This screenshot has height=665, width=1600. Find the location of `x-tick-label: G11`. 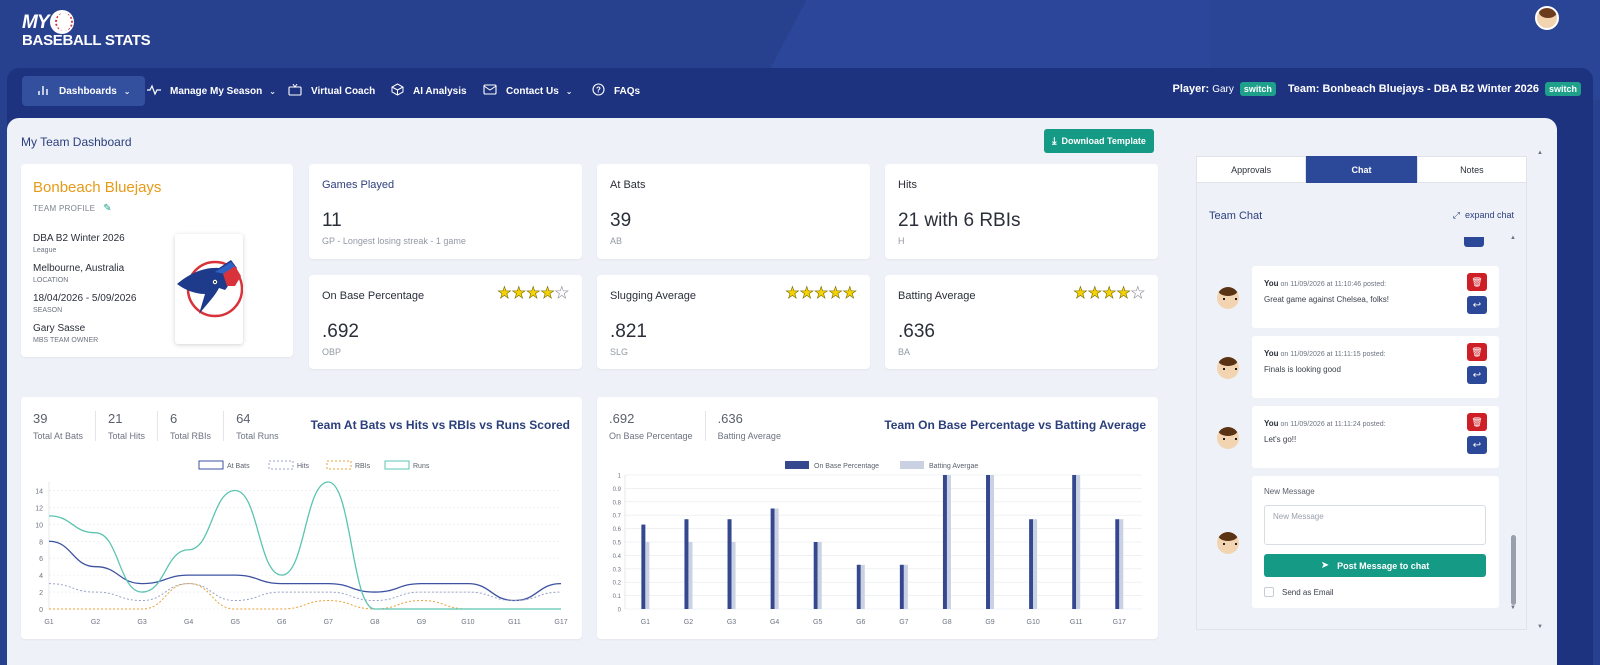

x-tick-label: G11 is located at coordinates (514, 622).